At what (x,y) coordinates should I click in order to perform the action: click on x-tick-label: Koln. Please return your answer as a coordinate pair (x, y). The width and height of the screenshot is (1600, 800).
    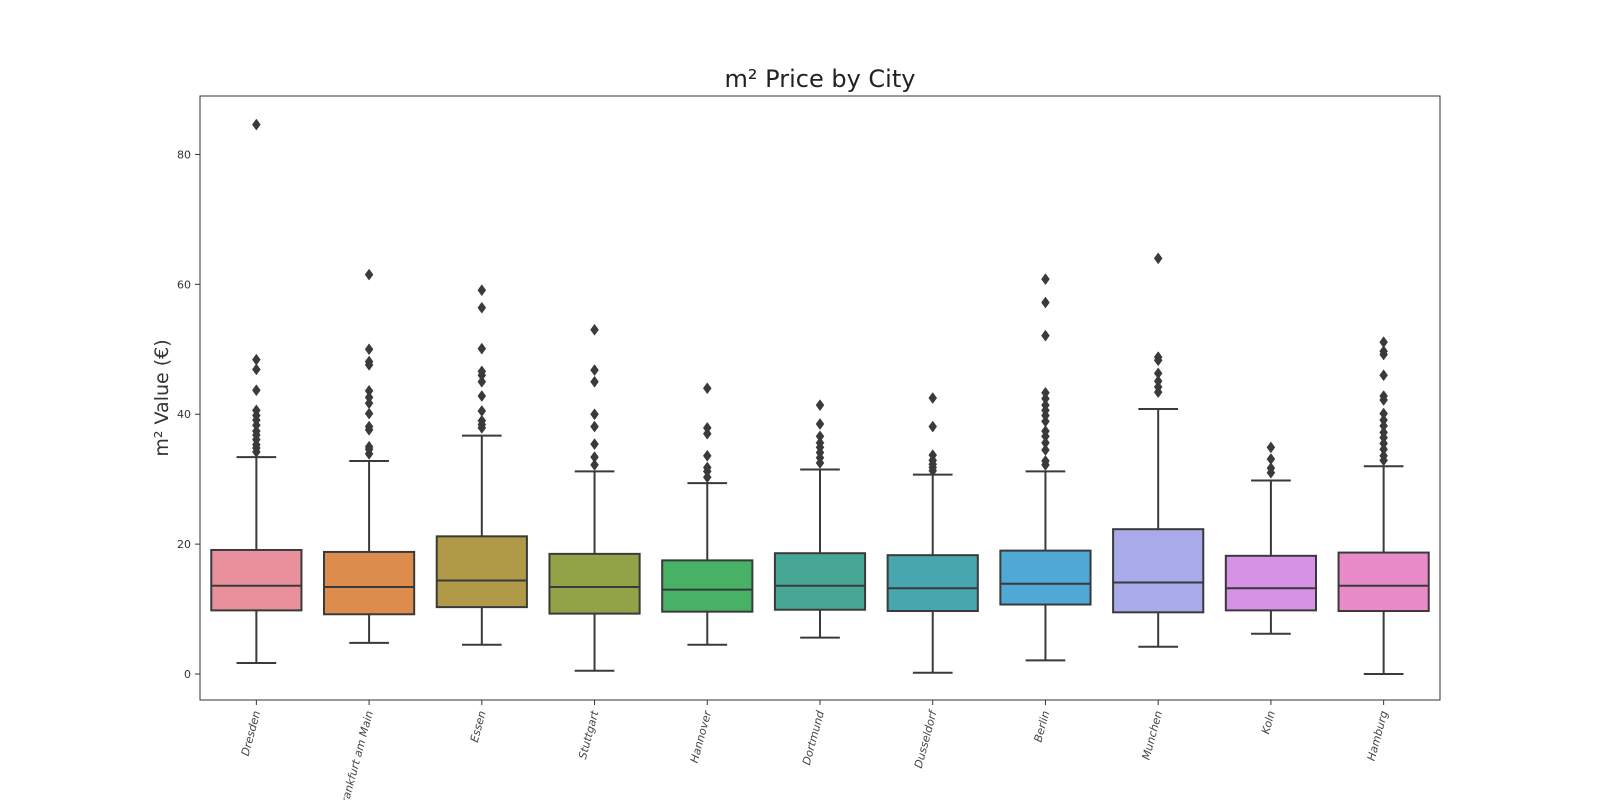
    Looking at the image, I should click on (1268, 722).